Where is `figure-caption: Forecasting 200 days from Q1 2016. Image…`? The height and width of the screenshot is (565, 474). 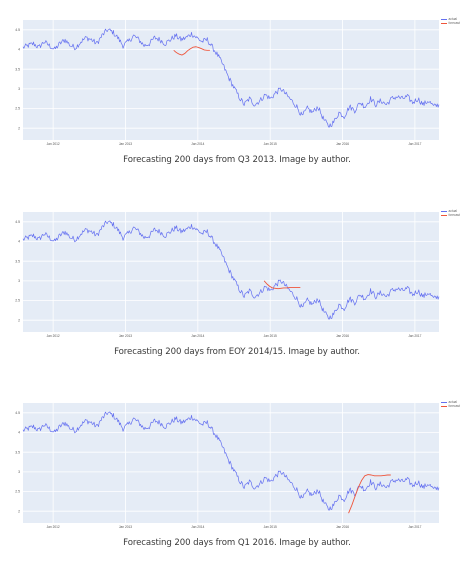 figure-caption: Forecasting 200 days from Q1 2016. Image… is located at coordinates (237, 543).